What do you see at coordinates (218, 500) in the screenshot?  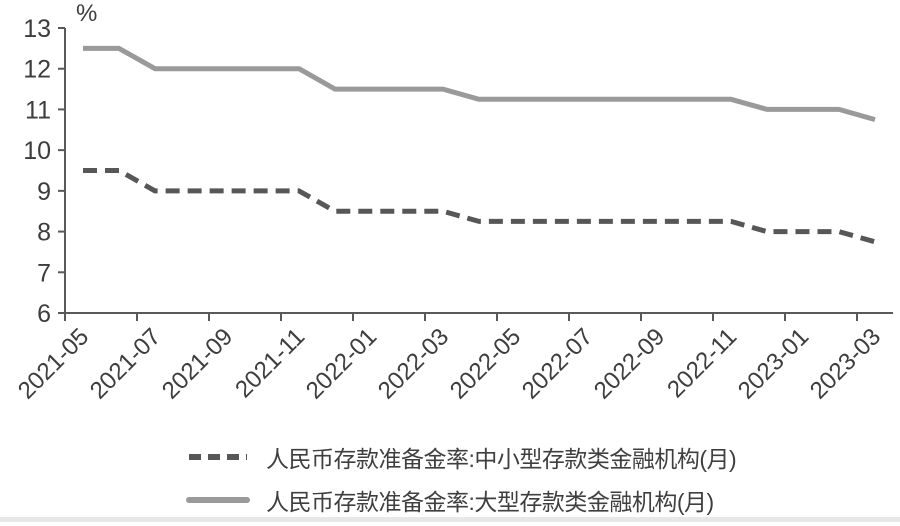 I see `solid-line-swatch-icon` at bounding box center [218, 500].